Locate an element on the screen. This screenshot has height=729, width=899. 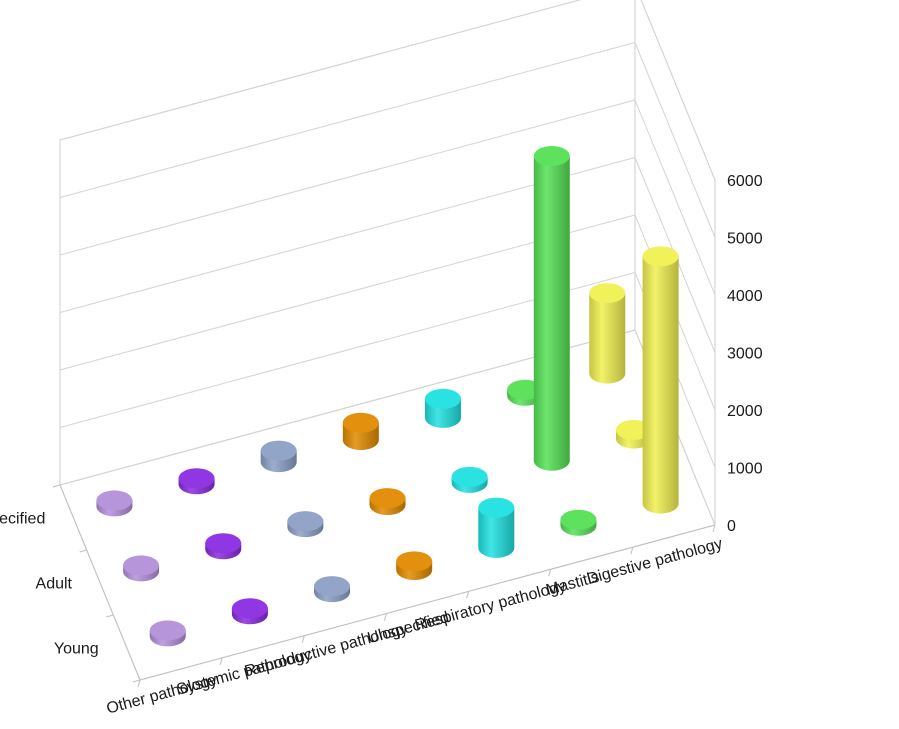
z-tick-label: 0 is located at coordinates (731, 526).